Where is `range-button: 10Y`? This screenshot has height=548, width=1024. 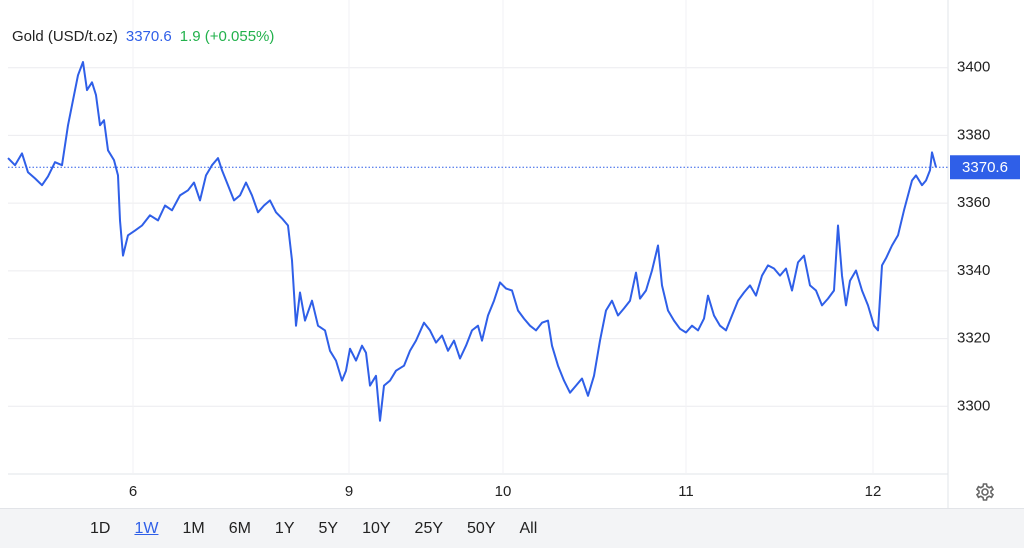
range-button: 10Y is located at coordinates (376, 528).